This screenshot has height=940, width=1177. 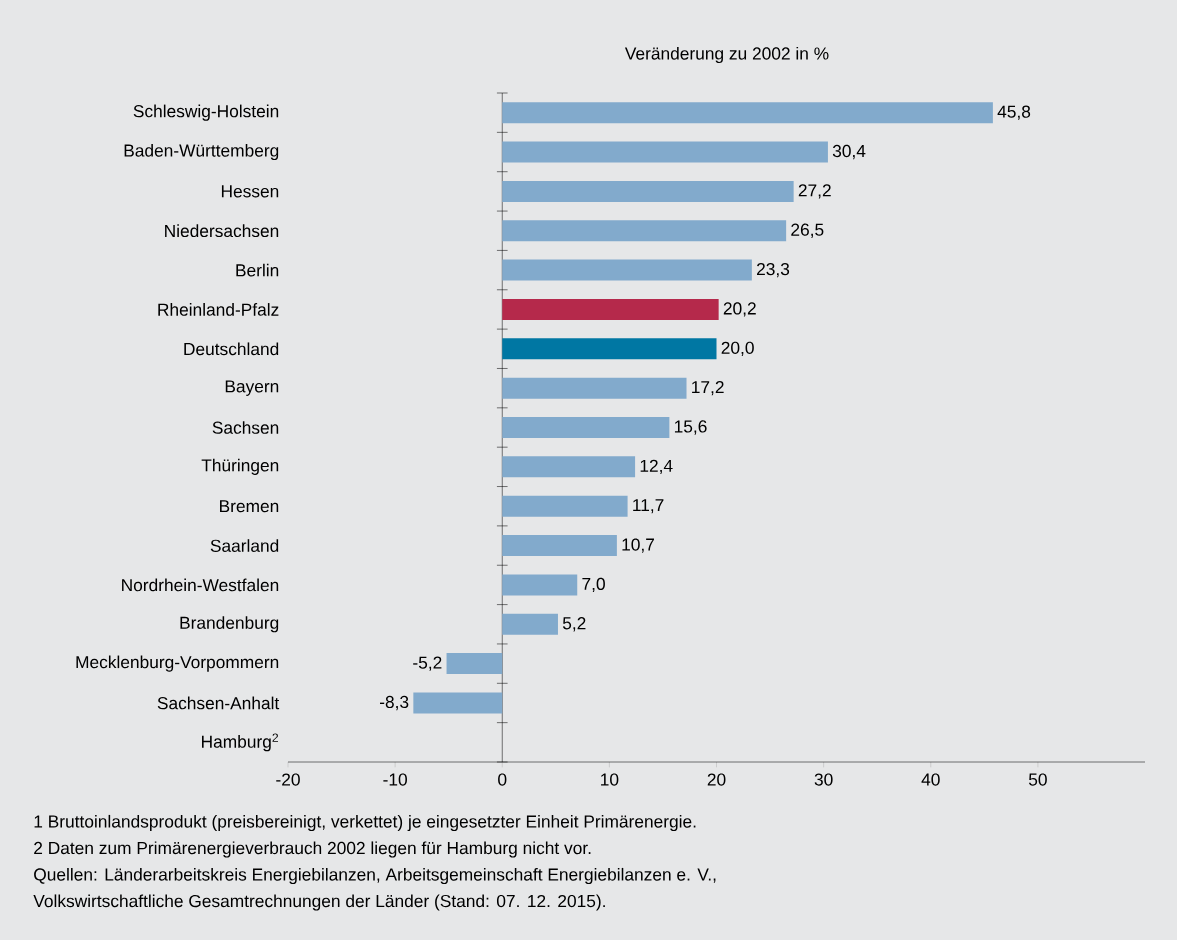 I want to click on y-tick-label: Sachsen, so click(x=245, y=427).